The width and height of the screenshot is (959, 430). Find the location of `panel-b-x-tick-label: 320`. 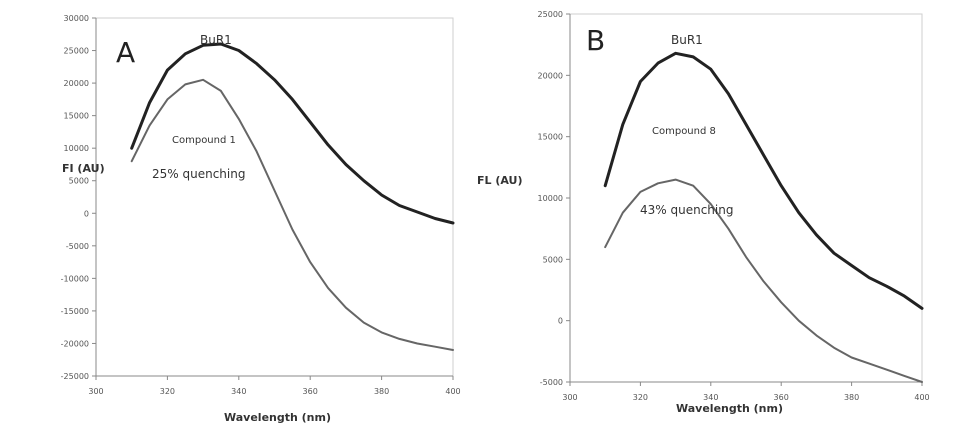

panel-b-x-tick-label: 320 is located at coordinates (640, 397).